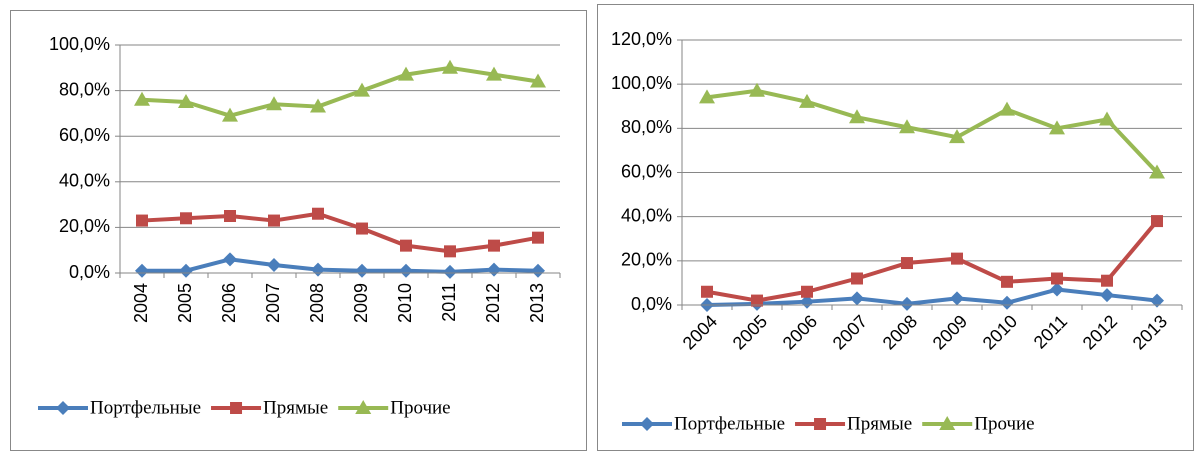 The width and height of the screenshot is (1201, 454). What do you see at coordinates (449, 302) in the screenshot?
I see `x-tick-label: 2011` at bounding box center [449, 302].